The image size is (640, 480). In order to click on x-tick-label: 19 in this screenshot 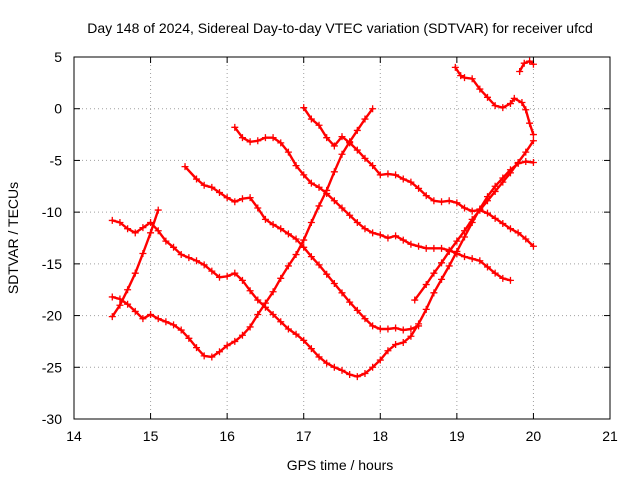, I will do `click(457, 436)`.